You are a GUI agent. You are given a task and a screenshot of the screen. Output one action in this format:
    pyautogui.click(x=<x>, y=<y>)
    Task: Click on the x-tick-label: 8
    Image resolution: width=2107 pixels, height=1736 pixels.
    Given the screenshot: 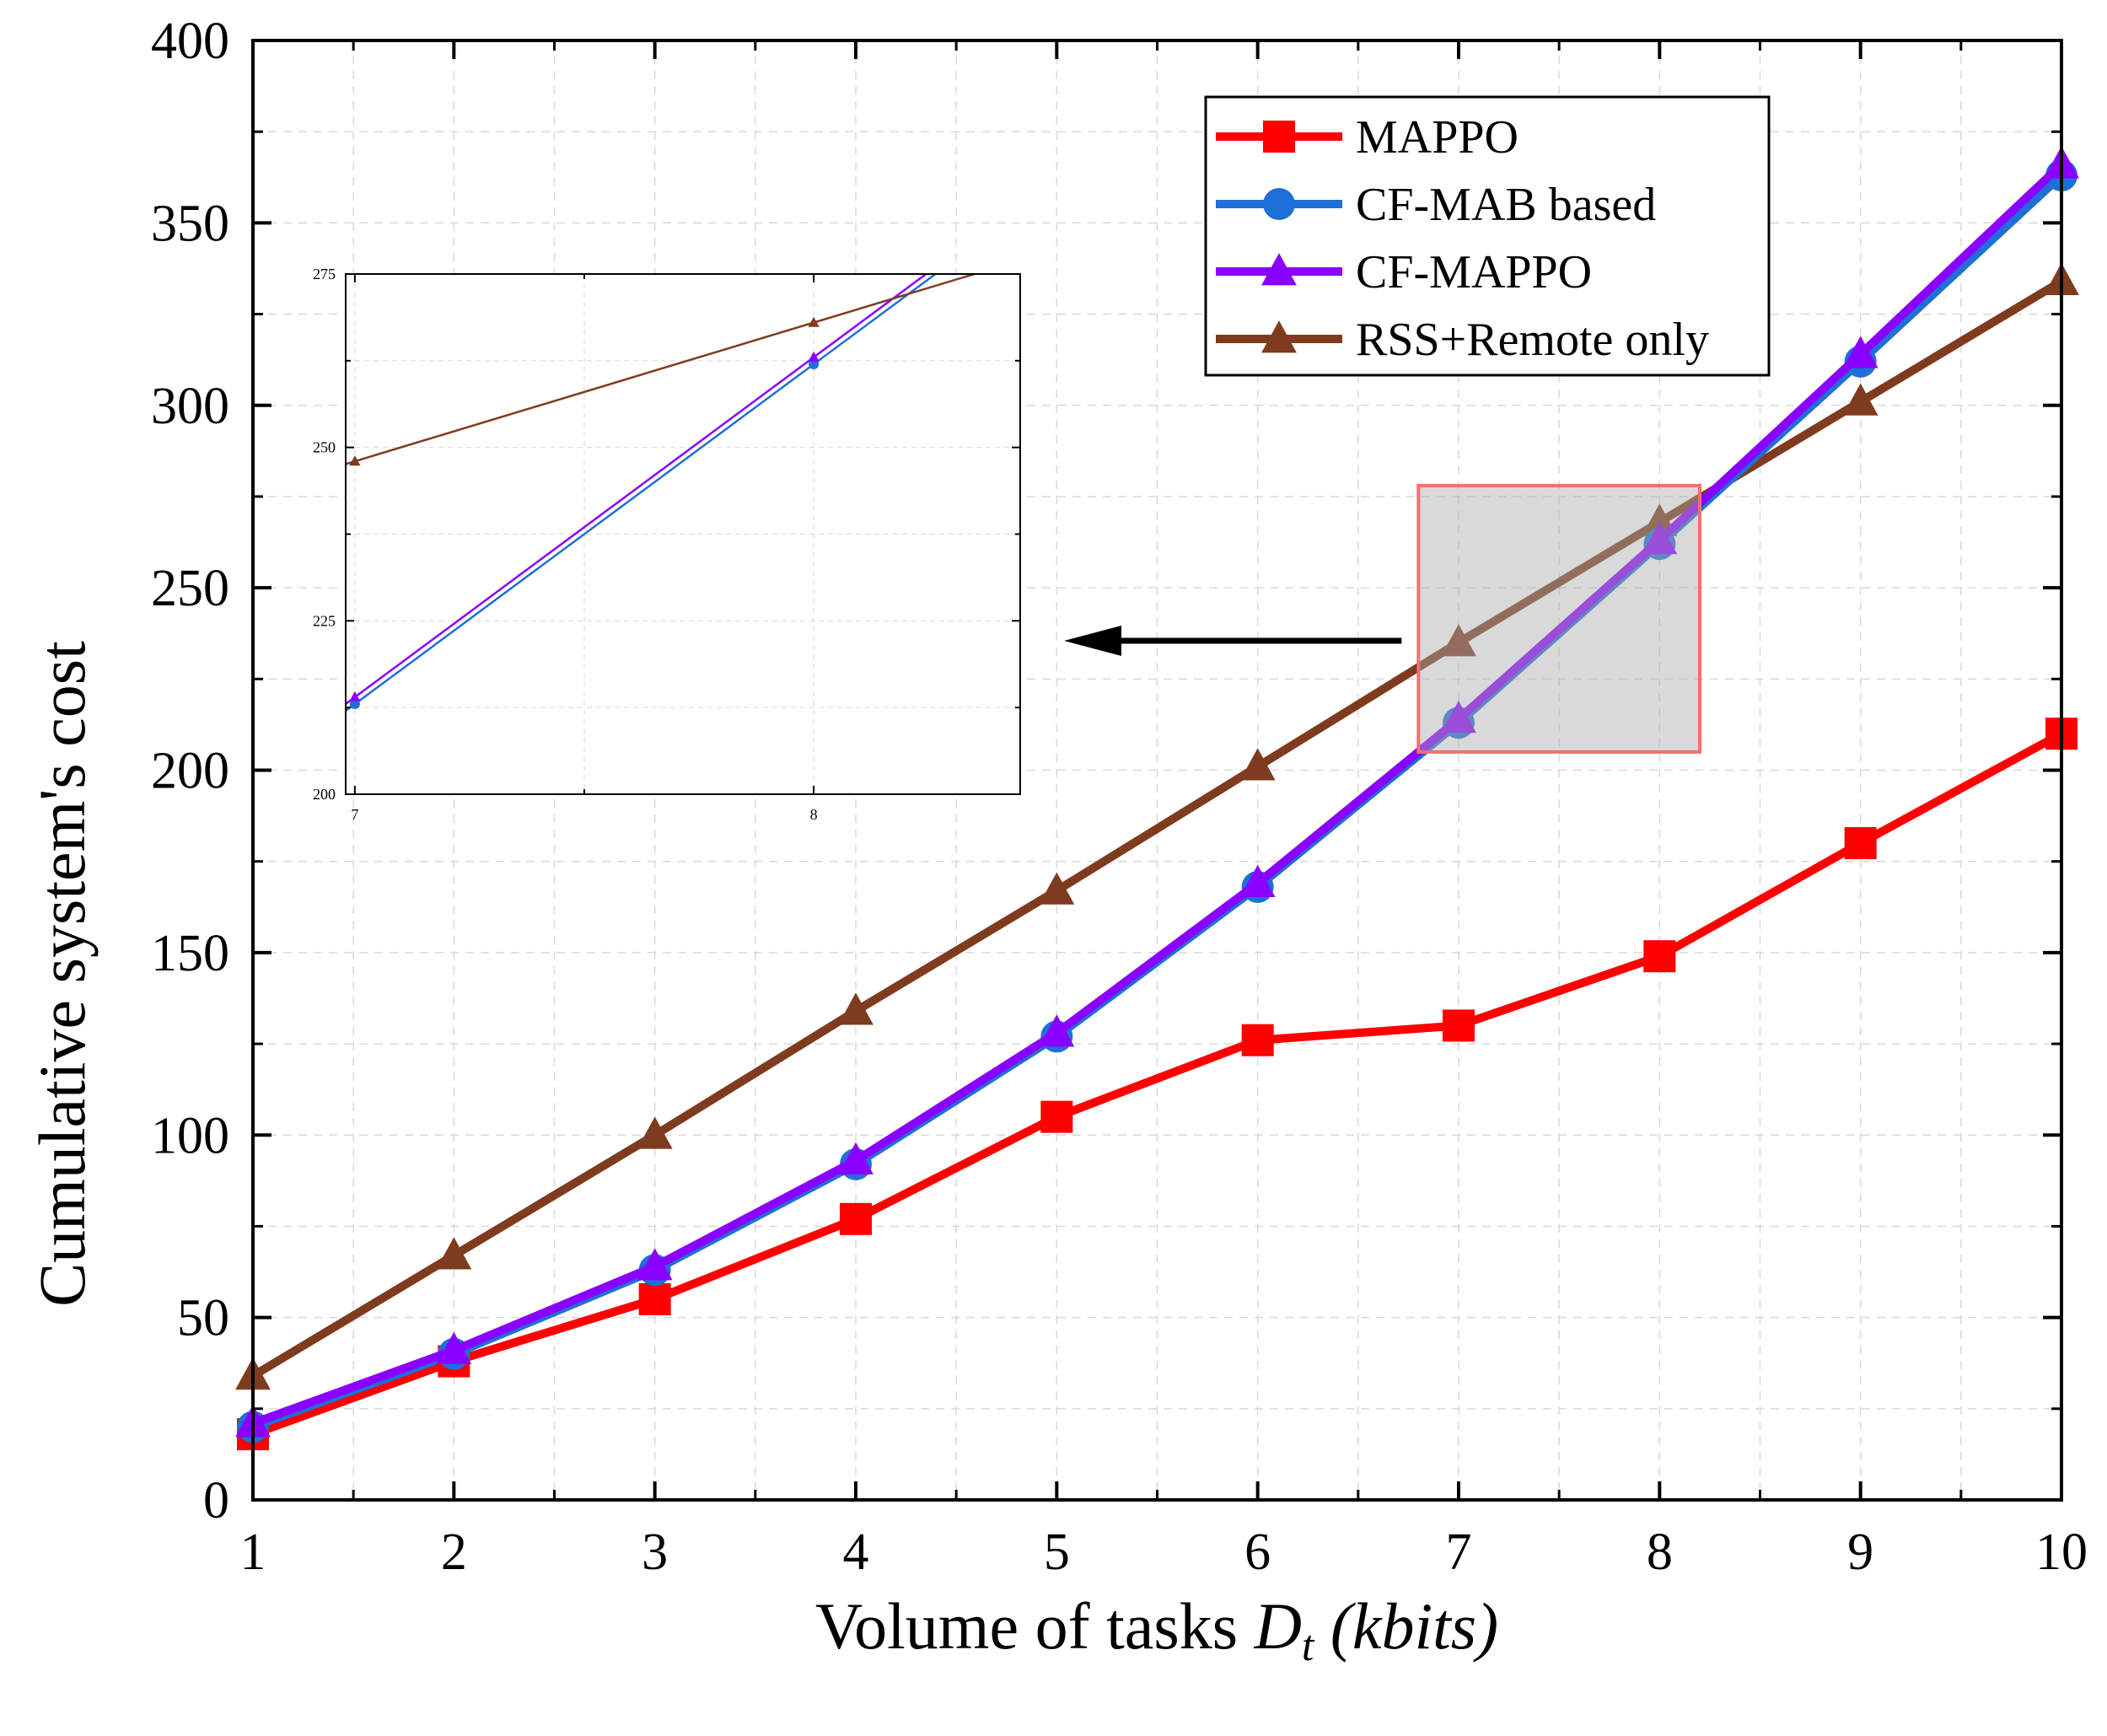 What is the action you would take?
    pyautogui.click(x=1660, y=1552)
    